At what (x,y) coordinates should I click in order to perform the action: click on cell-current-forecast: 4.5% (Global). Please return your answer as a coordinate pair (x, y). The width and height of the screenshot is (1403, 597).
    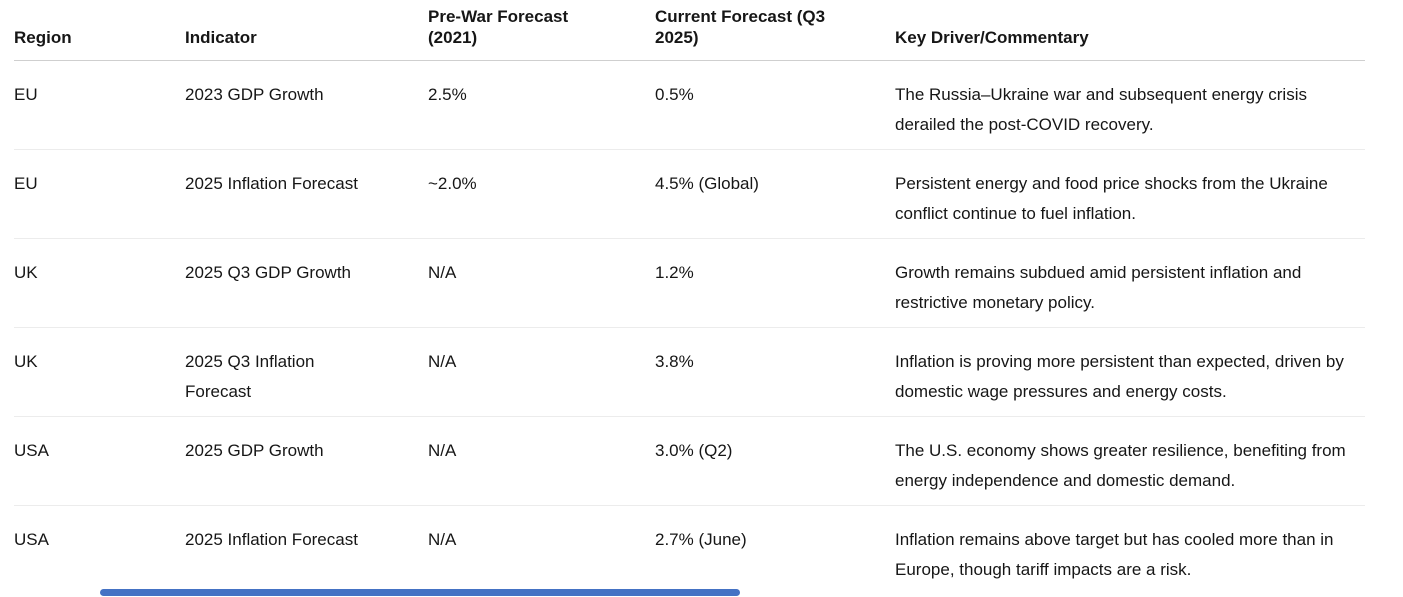
    Looking at the image, I should click on (707, 183).